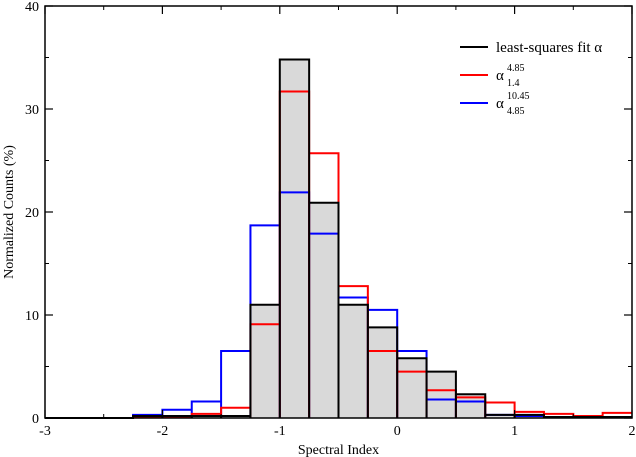 The height and width of the screenshot is (457, 636). I want to click on y-axis-title: Normalized Counts (%), so click(9, 212).